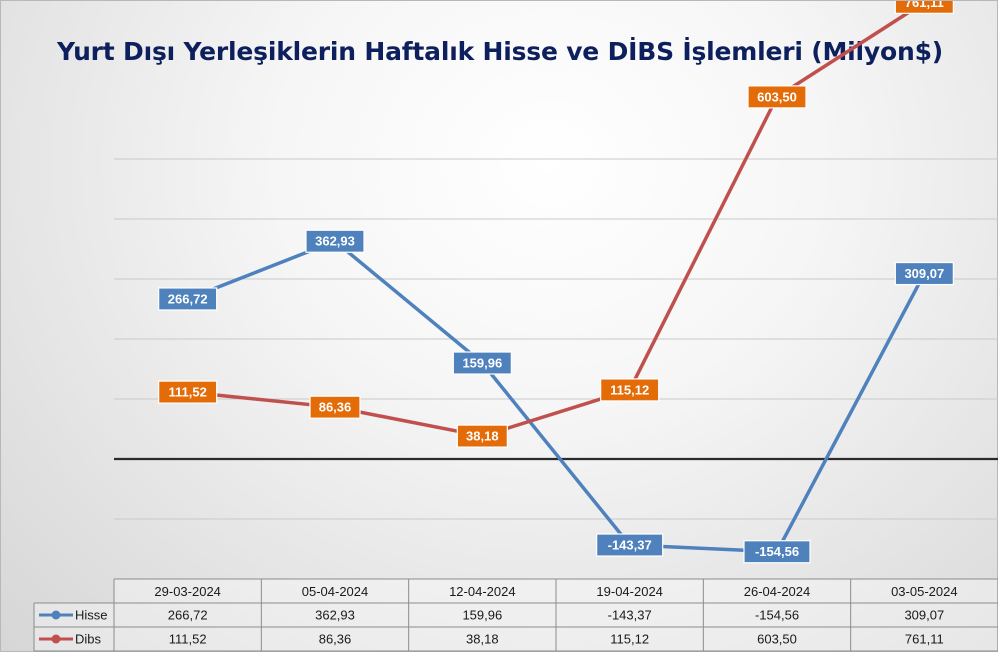  I want to click on table-cell: 86,36, so click(335, 639).